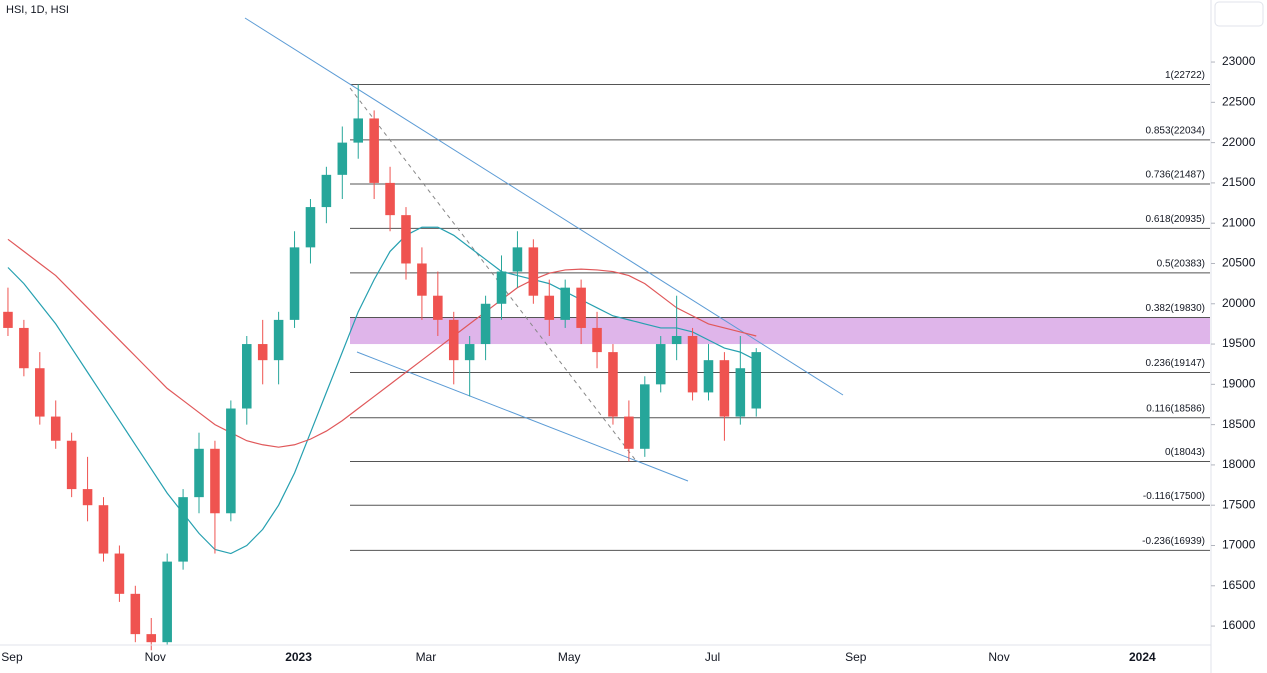 This screenshot has width=1267, height=673. What do you see at coordinates (1239, 303) in the screenshot?
I see `y-tick-label: 20000` at bounding box center [1239, 303].